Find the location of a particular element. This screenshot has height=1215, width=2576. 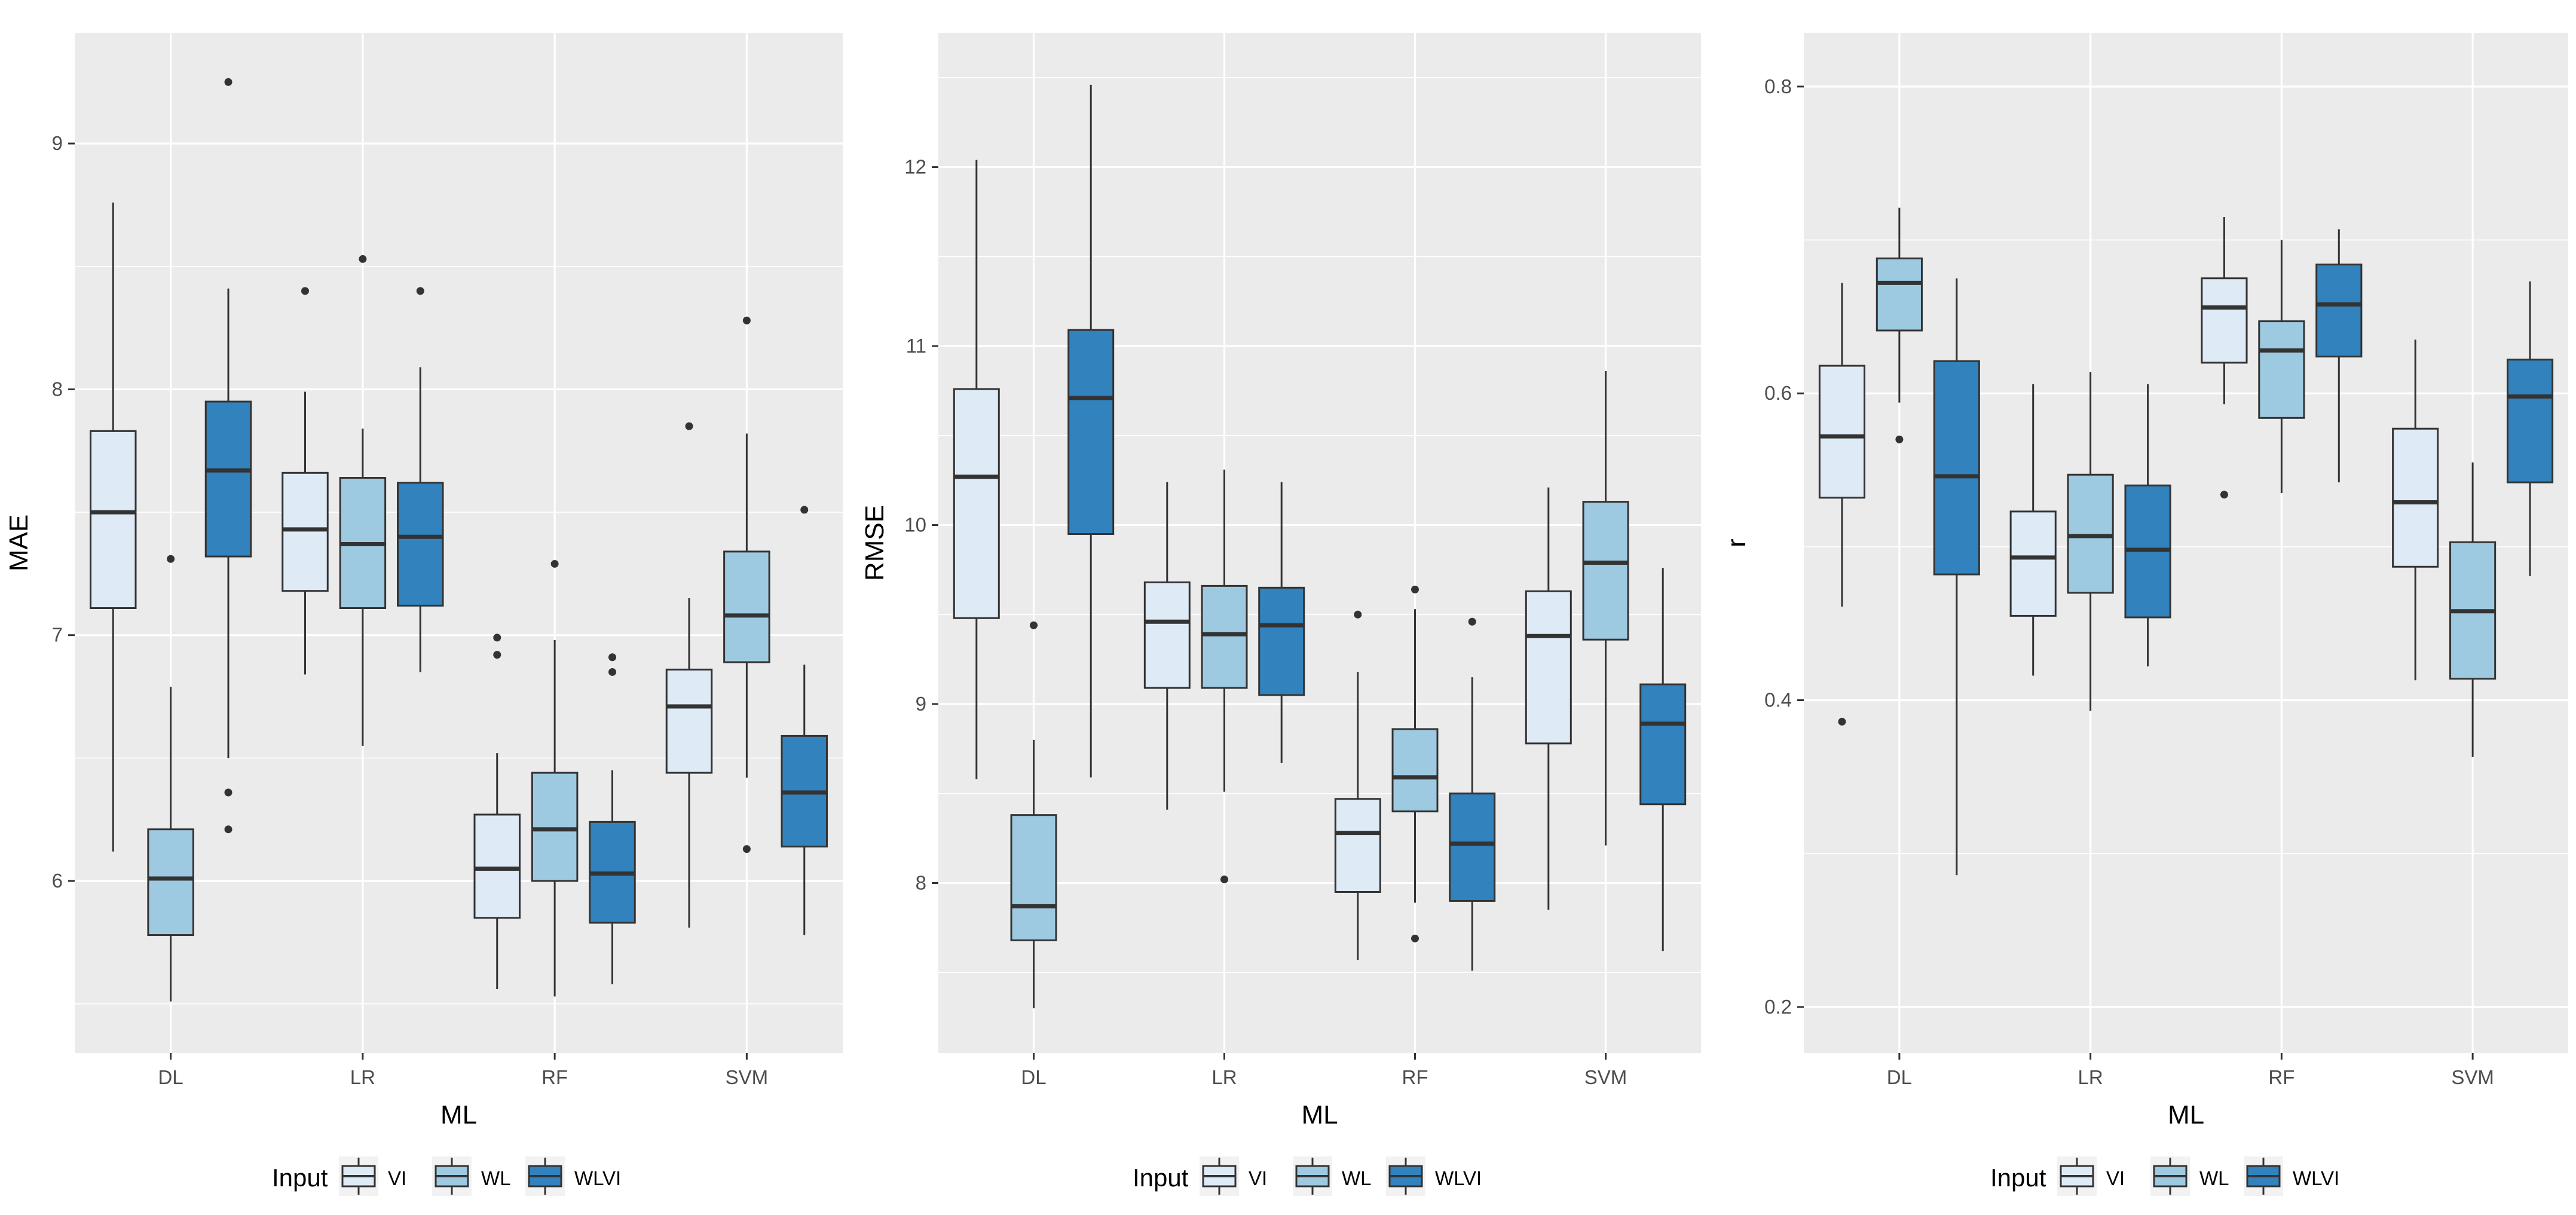

box-lr-vi is located at coordinates (305, 481).